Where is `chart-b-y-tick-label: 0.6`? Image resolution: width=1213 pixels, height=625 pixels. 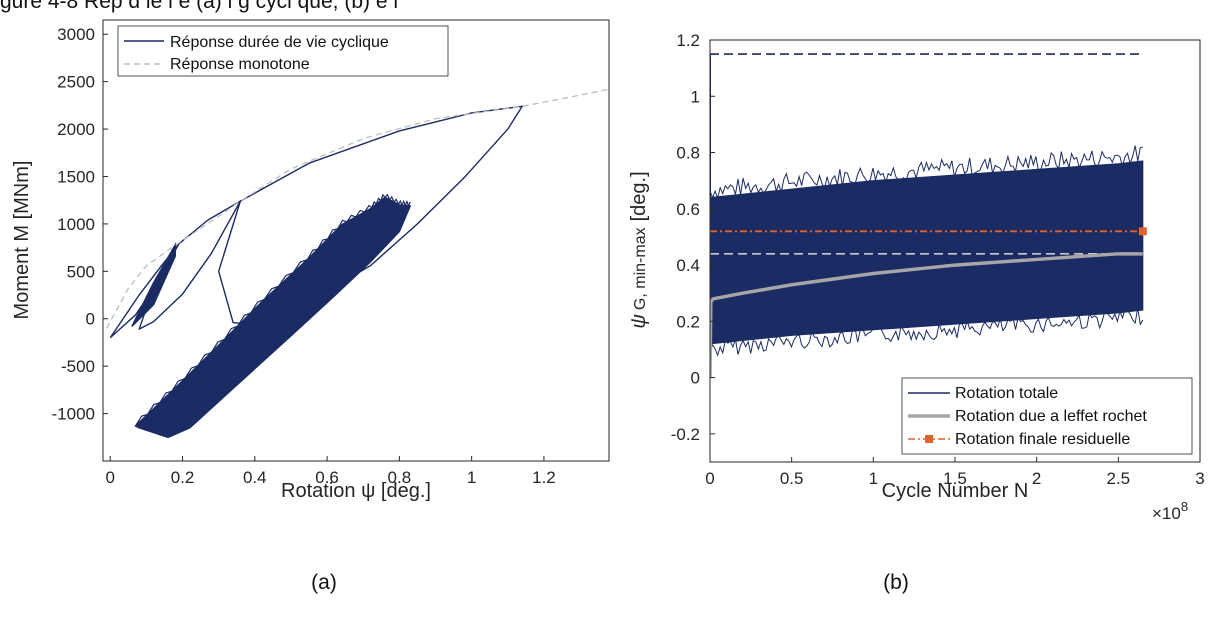 chart-b-y-tick-label: 0.6 is located at coordinates (688, 209).